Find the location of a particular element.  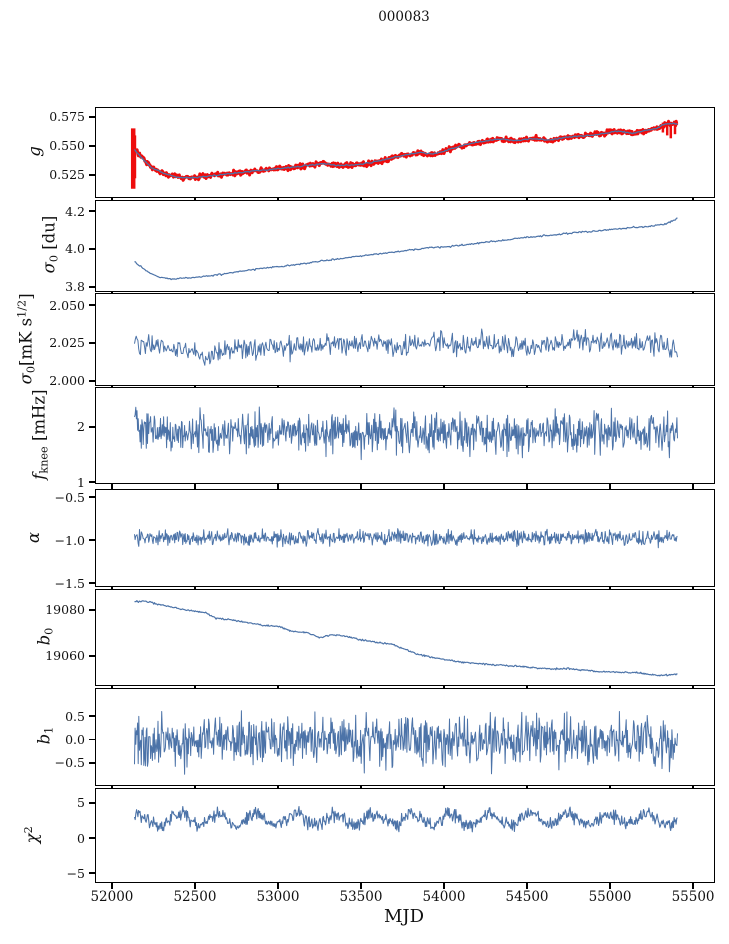

y-tick-label: 0.0 is located at coordinates (75, 739).